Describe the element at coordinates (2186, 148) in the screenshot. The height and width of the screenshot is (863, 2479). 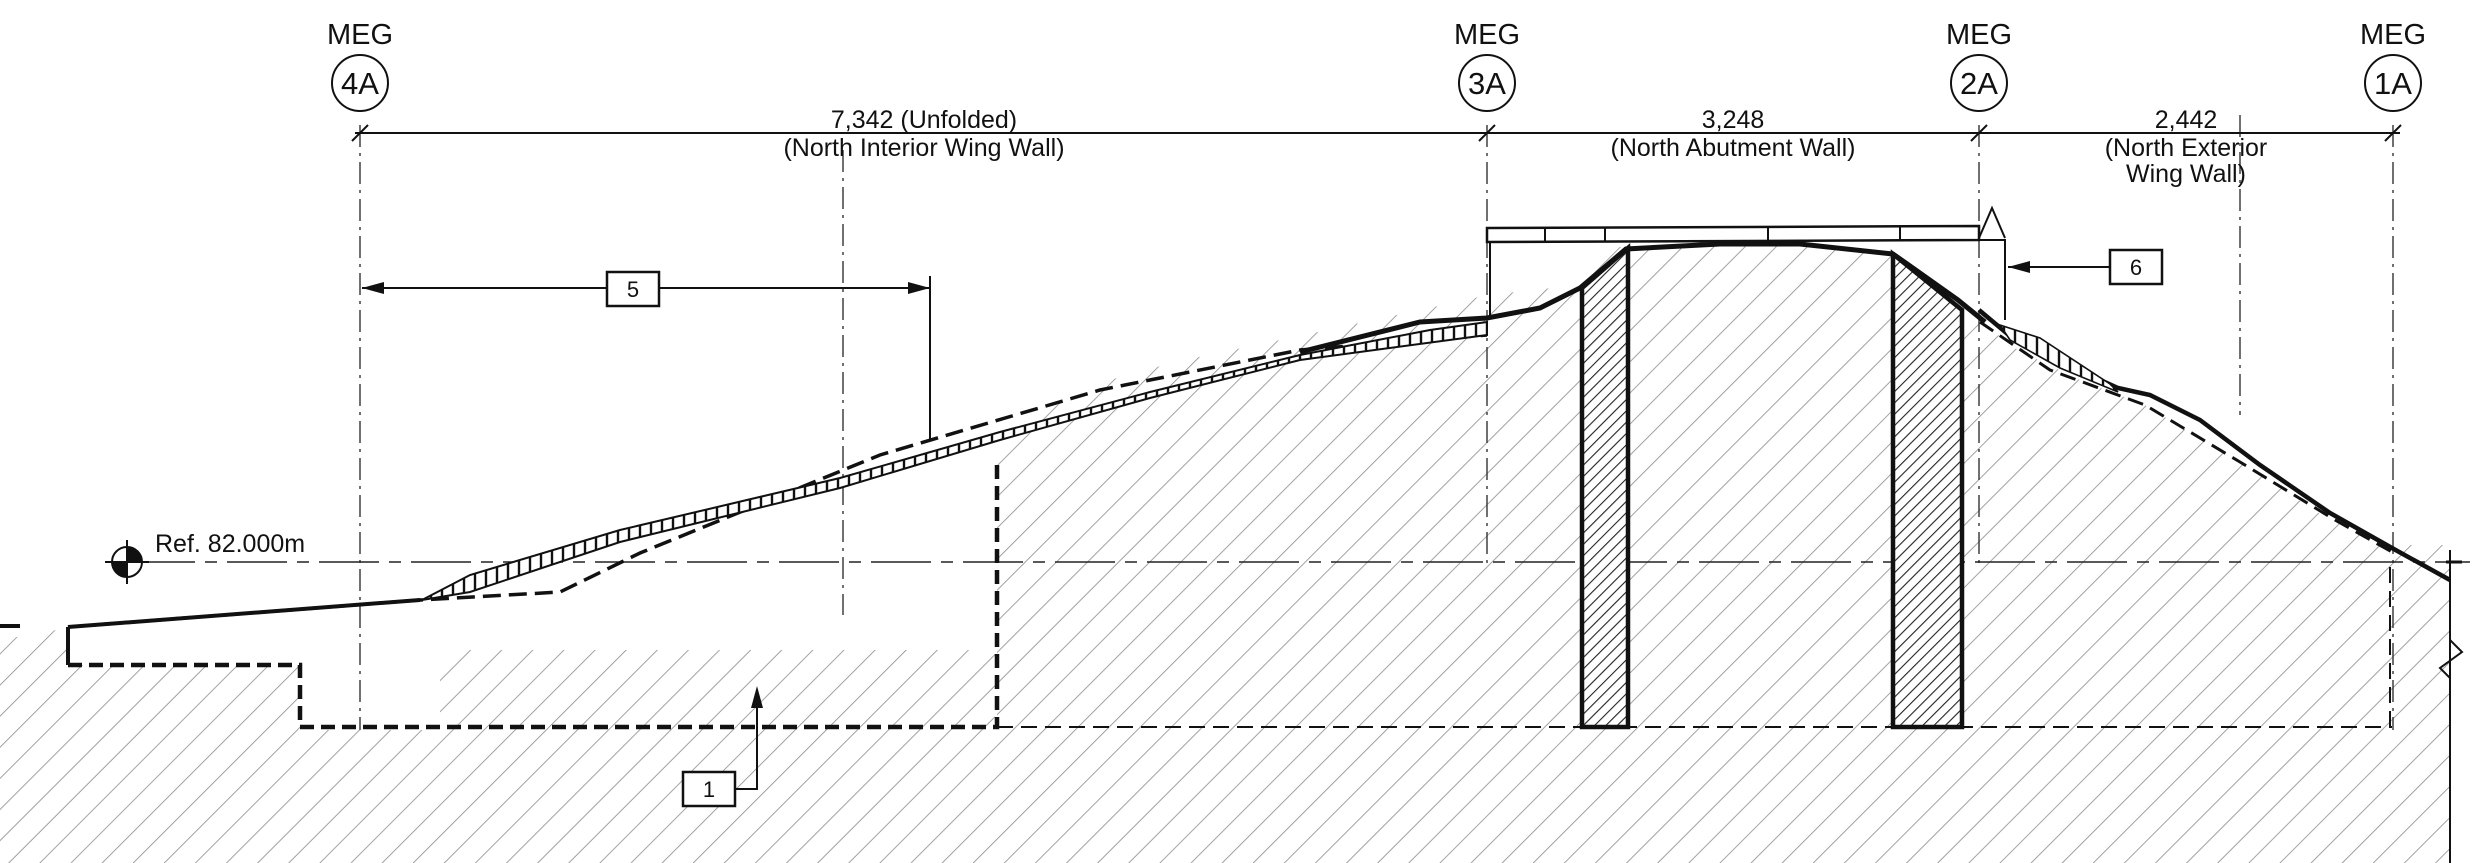
I see `dimension-exterior-desc-line1: (North Exterior` at that location.